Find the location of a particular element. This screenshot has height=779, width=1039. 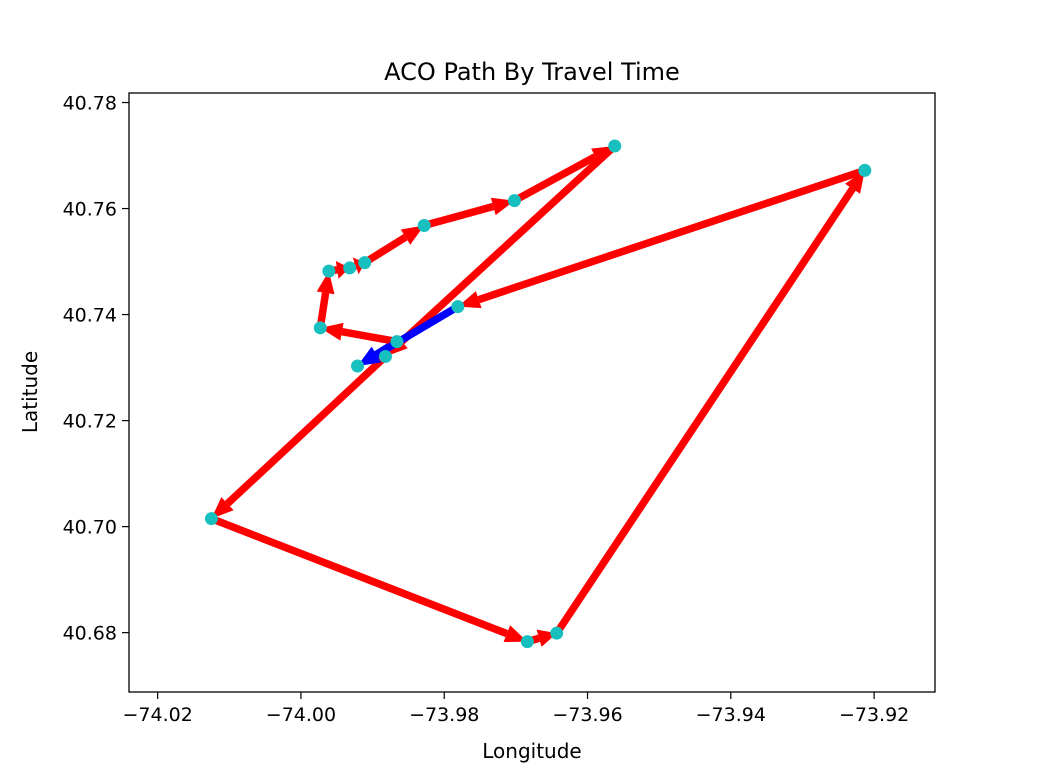

y-tick-label: 40.68 is located at coordinates (90, 634).